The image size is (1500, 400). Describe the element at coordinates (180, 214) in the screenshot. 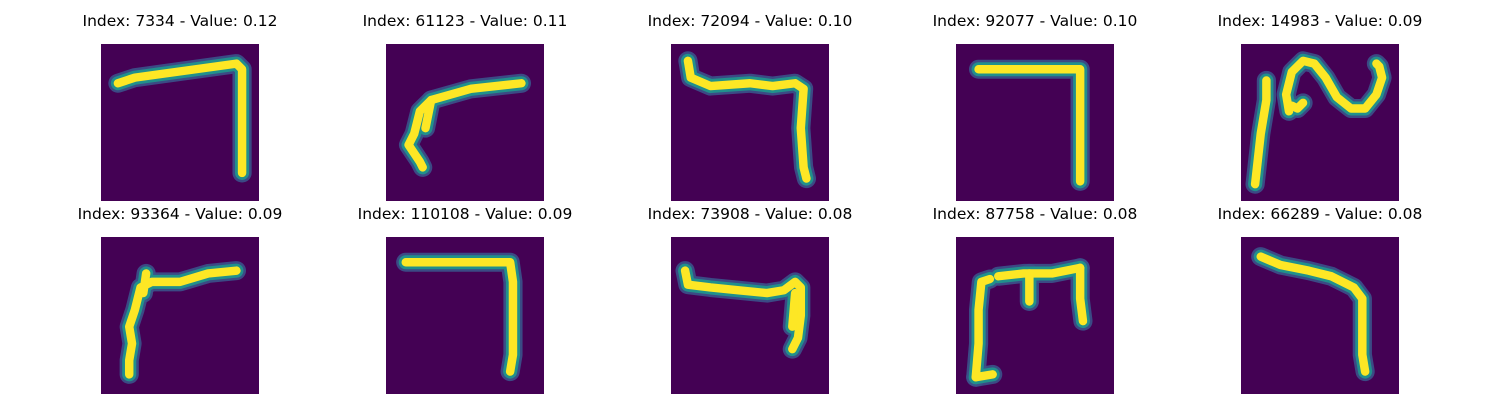

I see `panel-title: Index: 93364 - Value: 0.09` at that location.